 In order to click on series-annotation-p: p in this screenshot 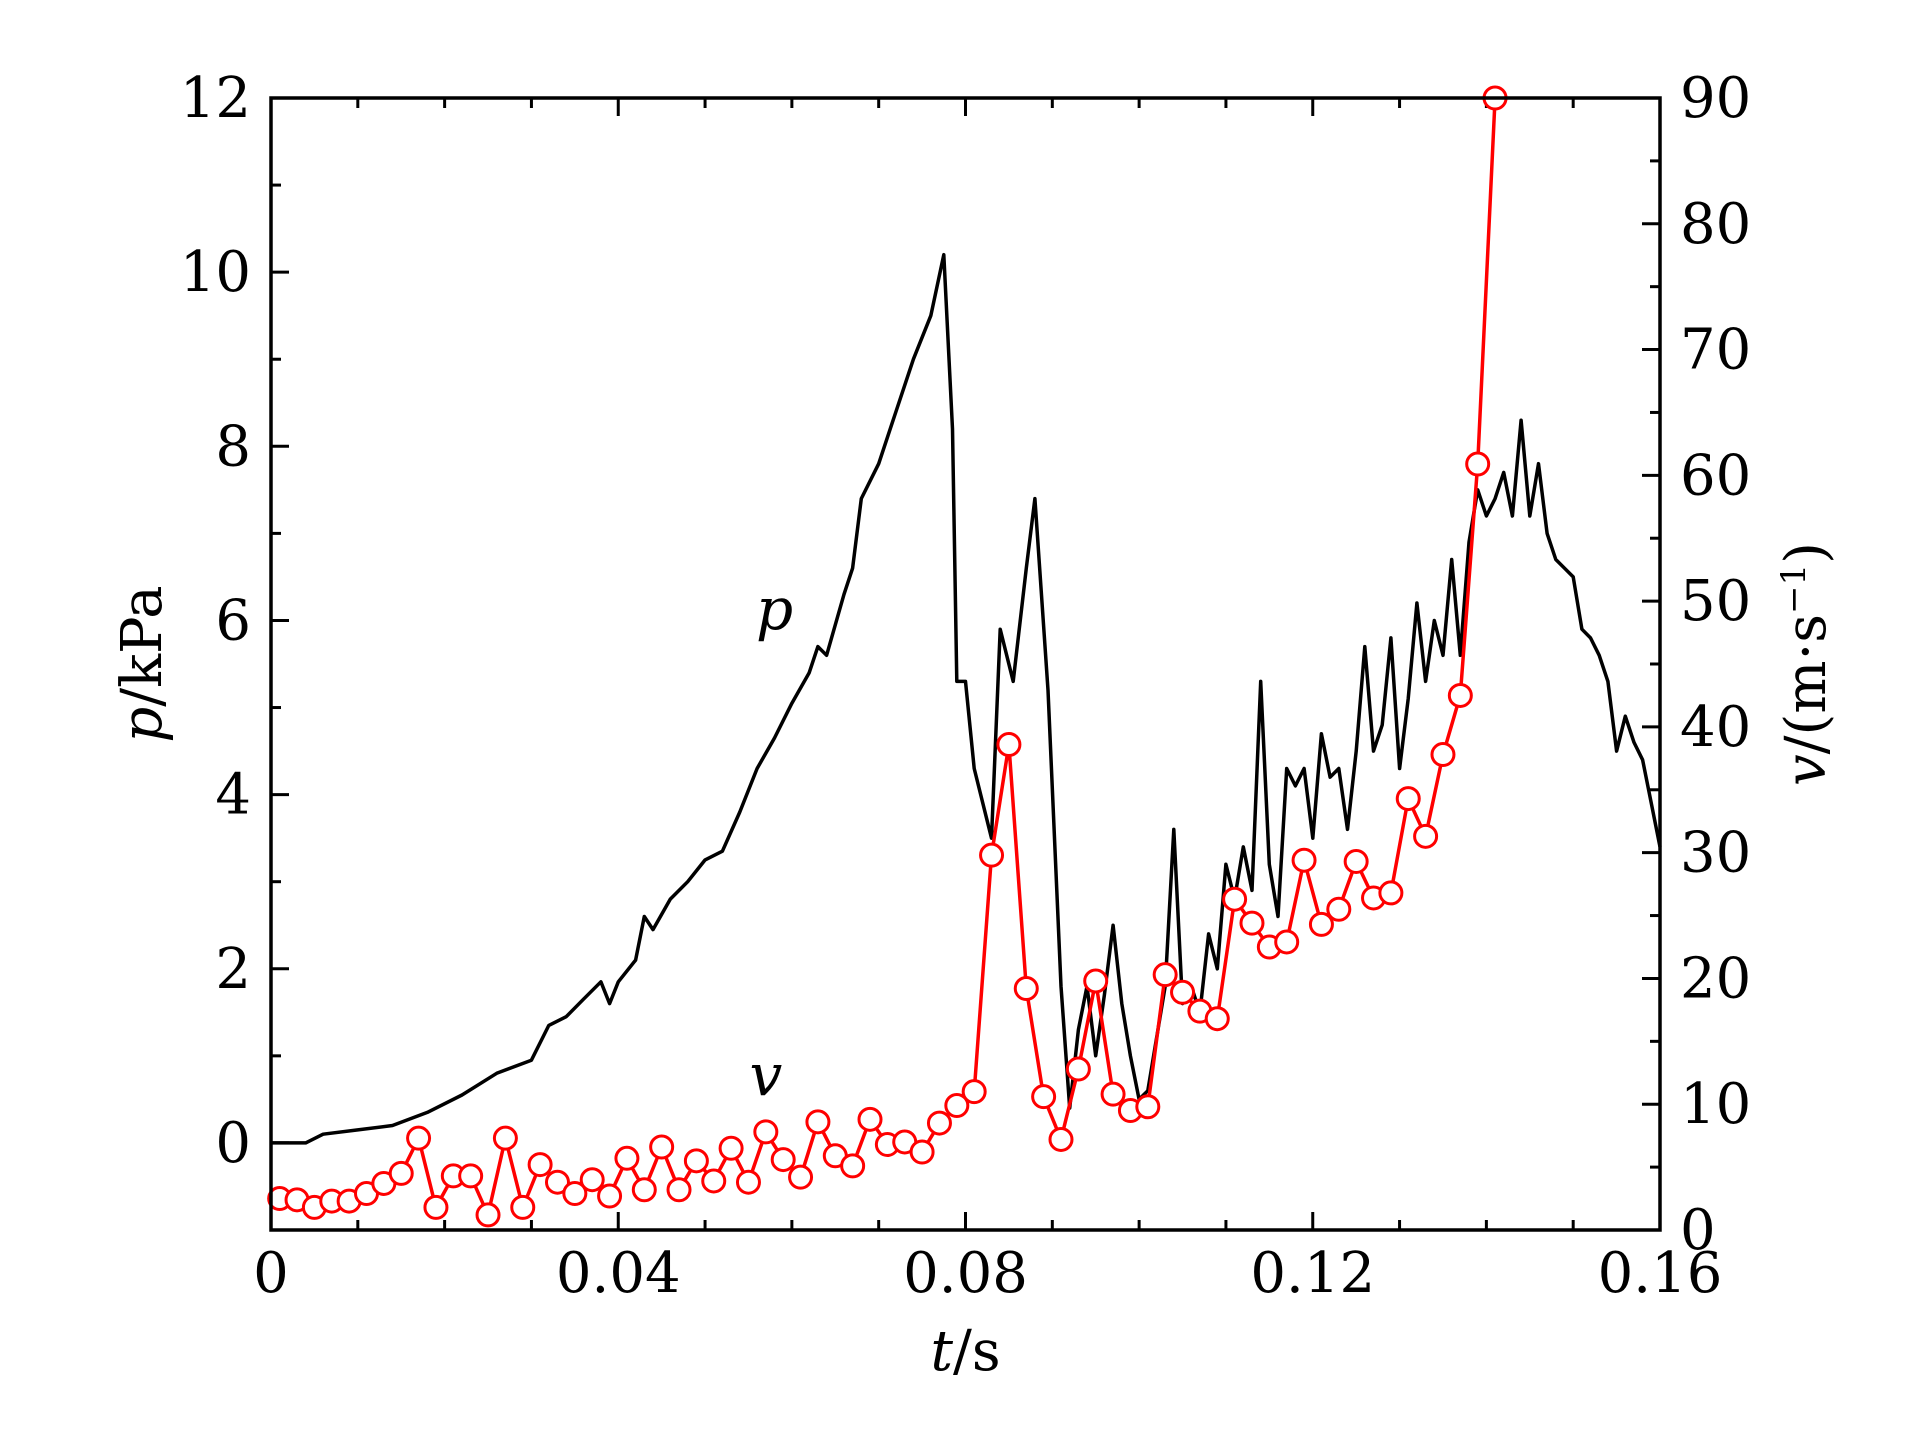, I will do `click(774, 609)`.